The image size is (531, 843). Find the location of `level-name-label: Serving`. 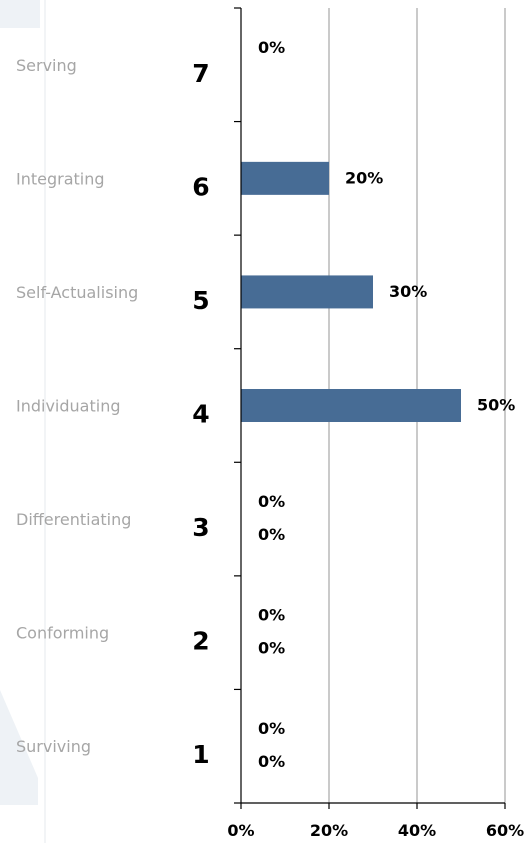

level-name-label: Serving is located at coordinates (46, 65).